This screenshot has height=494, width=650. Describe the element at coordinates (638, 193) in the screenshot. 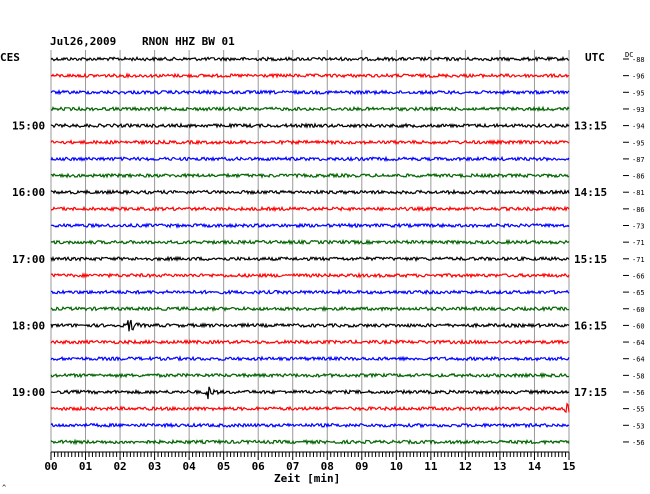

I see `dc-offset-label: -81` at that location.